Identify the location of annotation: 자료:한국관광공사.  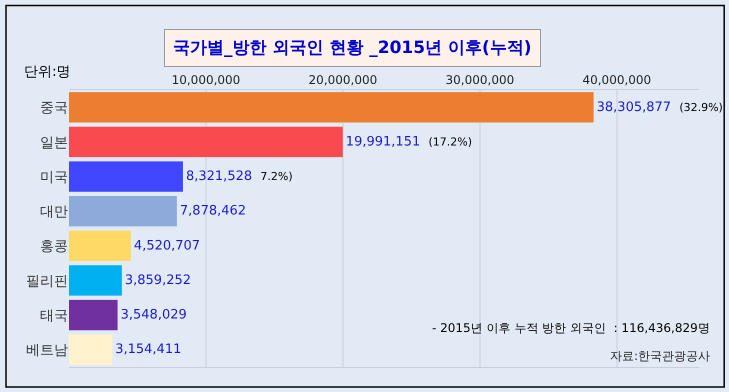
(660, 356).